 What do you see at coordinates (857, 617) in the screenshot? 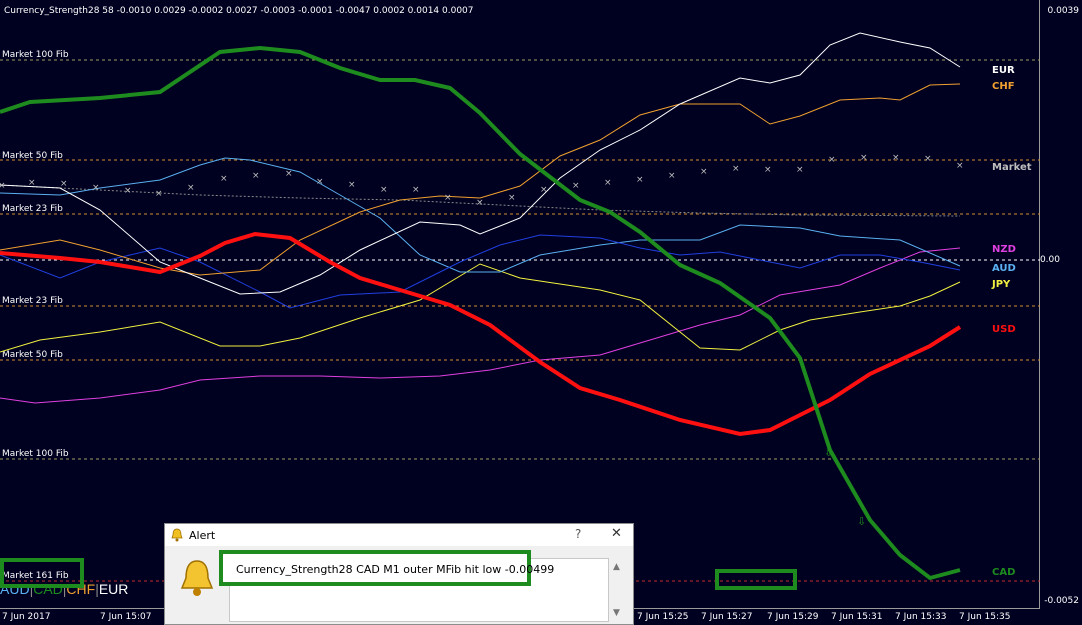
I see `x-axis-label: 7 Jun 15:31` at bounding box center [857, 617].